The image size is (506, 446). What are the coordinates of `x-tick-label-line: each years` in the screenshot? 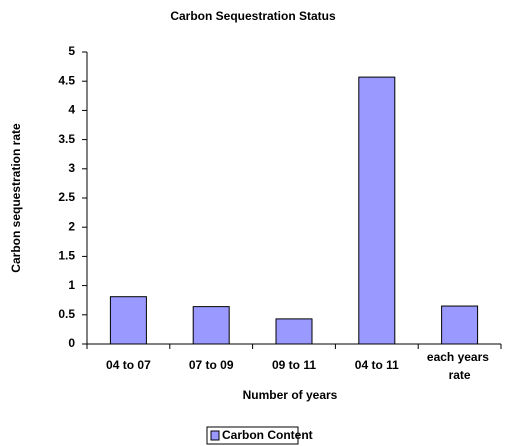 It's located at (459, 357).